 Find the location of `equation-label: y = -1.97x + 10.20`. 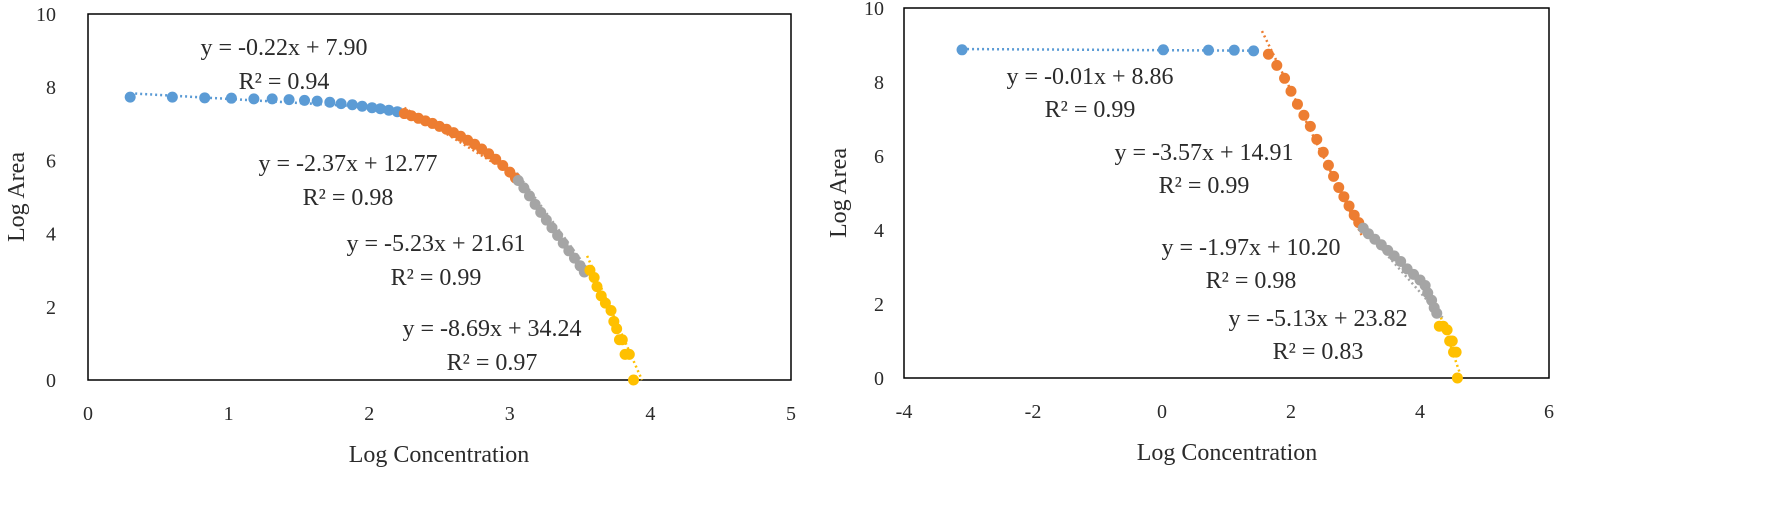

equation-label: y = -1.97x + 10.20 is located at coordinates (1250, 248).